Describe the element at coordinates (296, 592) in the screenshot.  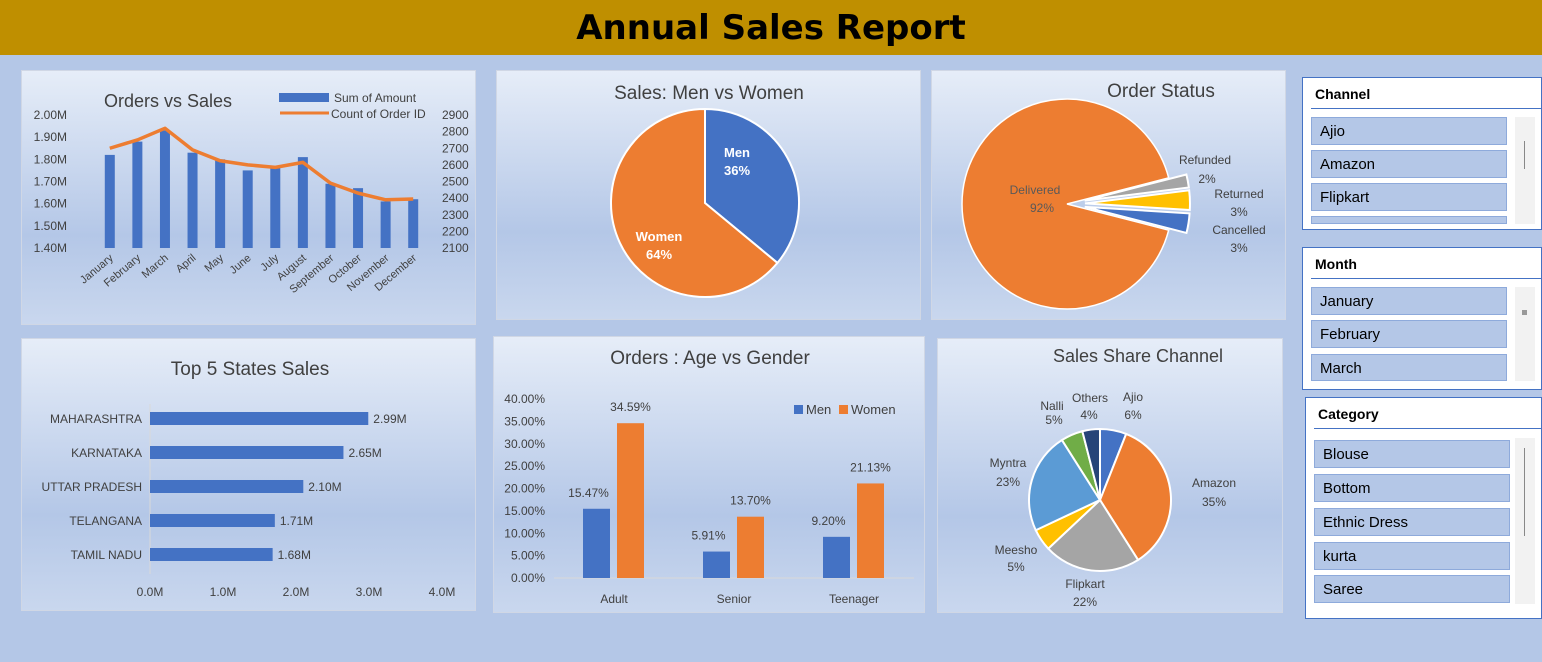
I see `x-axis-tick-label: 2.0M` at that location.